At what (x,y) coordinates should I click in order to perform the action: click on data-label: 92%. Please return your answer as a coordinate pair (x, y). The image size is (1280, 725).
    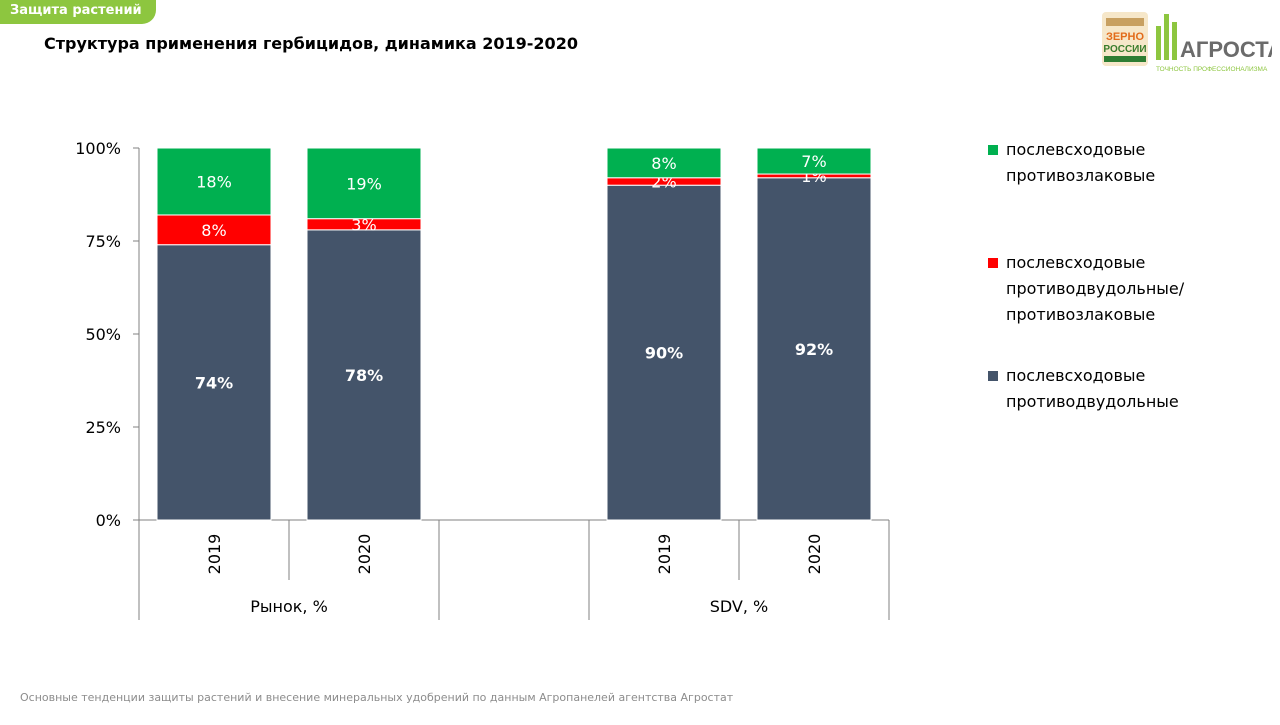
    Looking at the image, I should click on (814, 349).